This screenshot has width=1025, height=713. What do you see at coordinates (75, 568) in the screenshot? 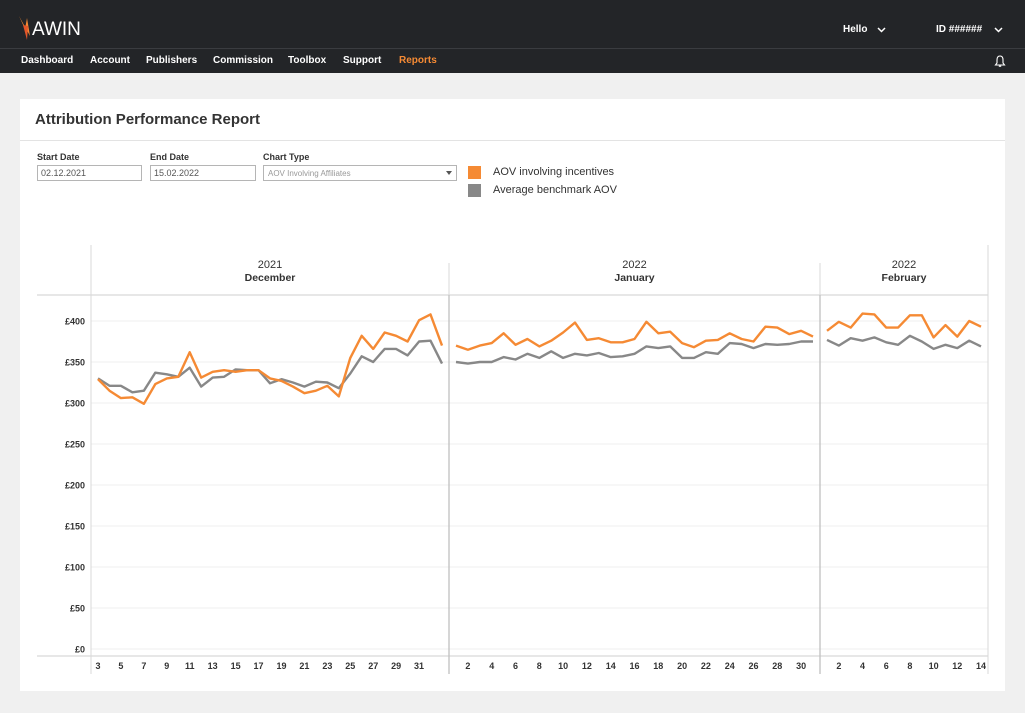
I see `y-tick-label: £100` at bounding box center [75, 568].